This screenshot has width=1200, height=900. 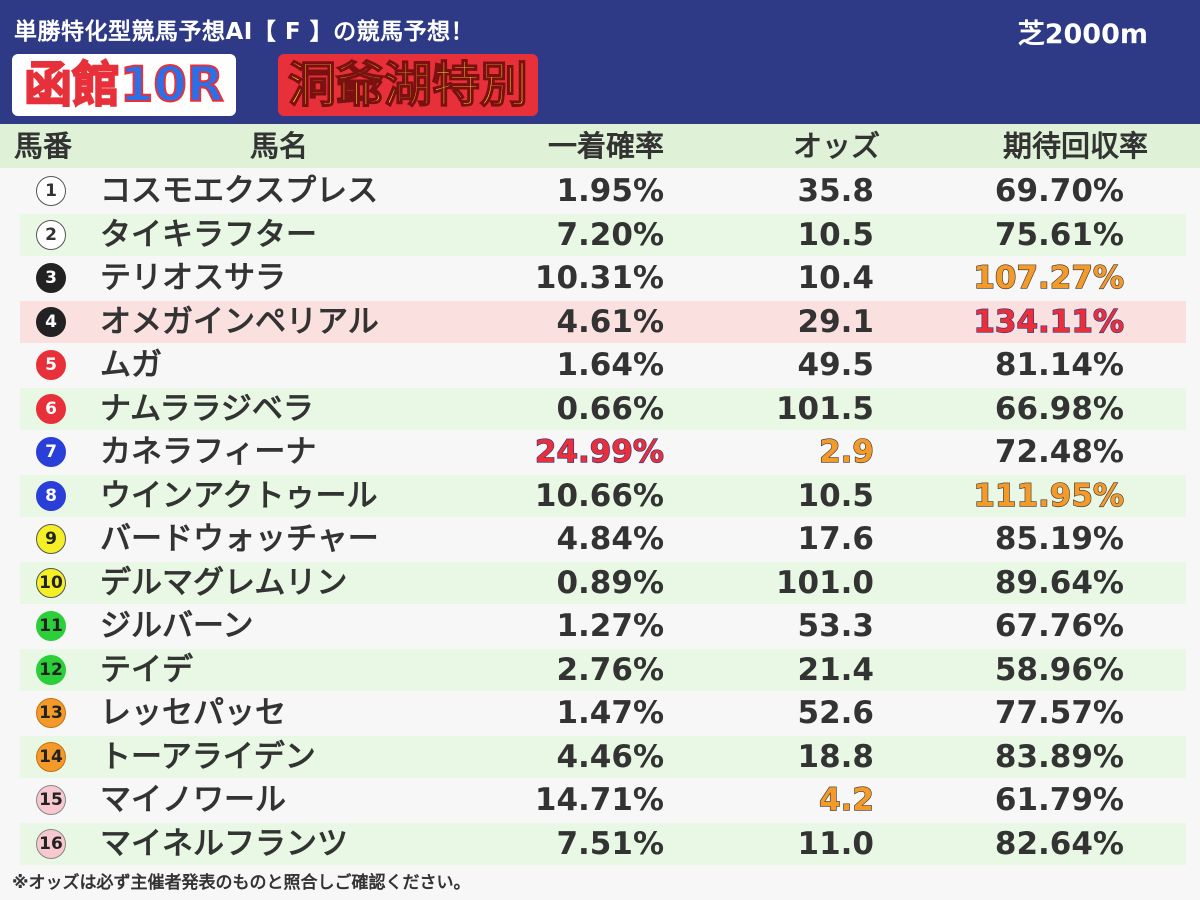 I want to click on page-subtitle: 単勝特化型競馬予想AI【 F 】の競馬予想！, so click(x=244, y=32).